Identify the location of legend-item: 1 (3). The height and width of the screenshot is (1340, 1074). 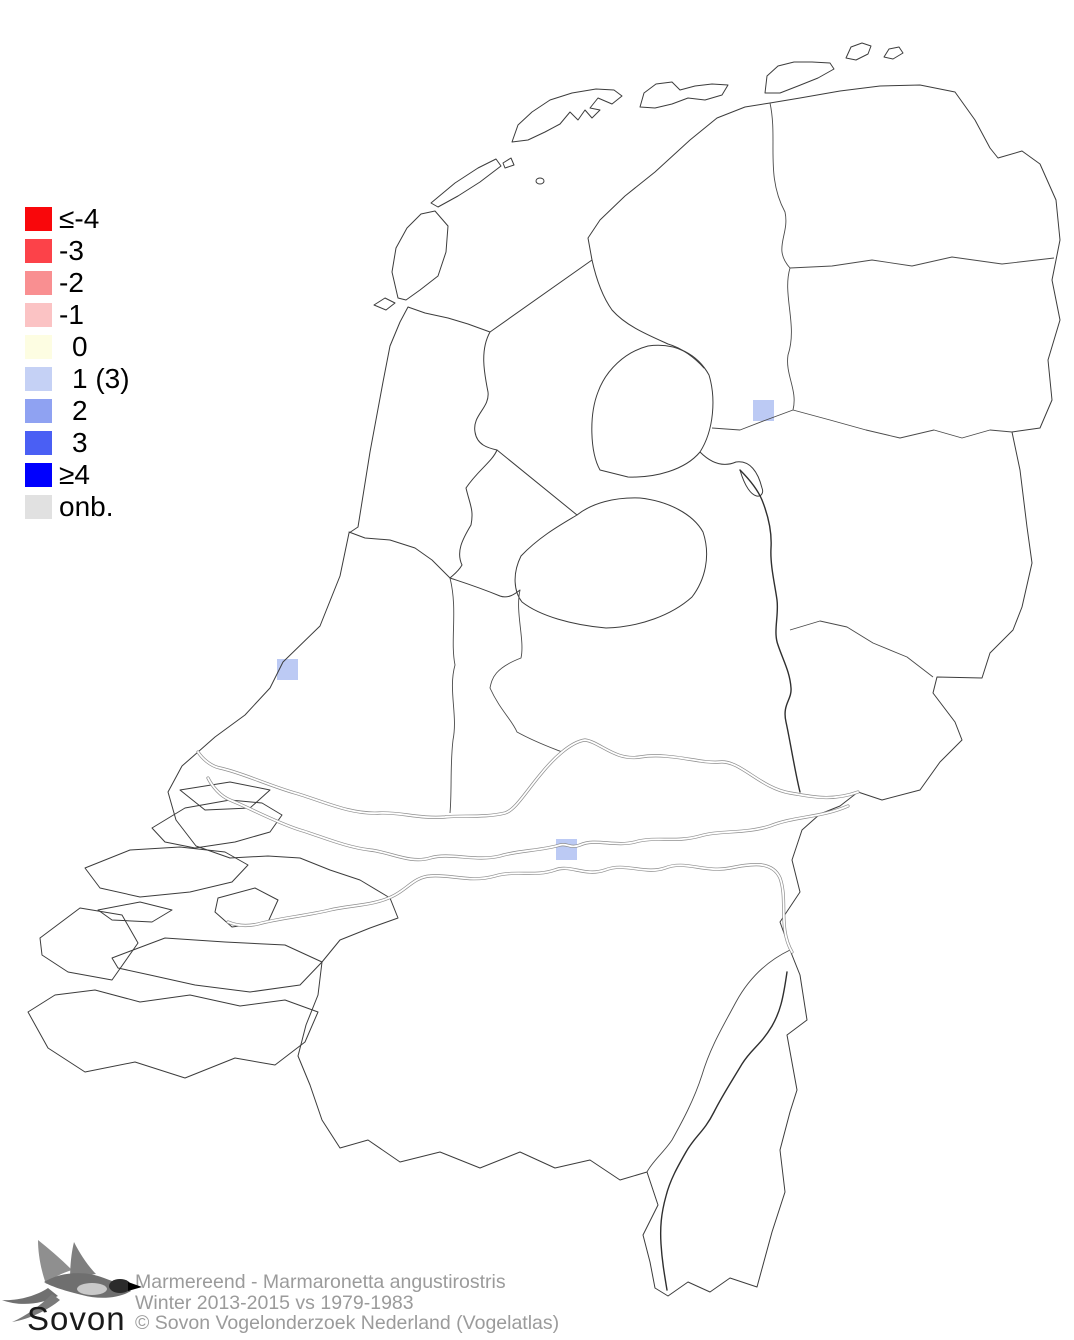
(77, 379).